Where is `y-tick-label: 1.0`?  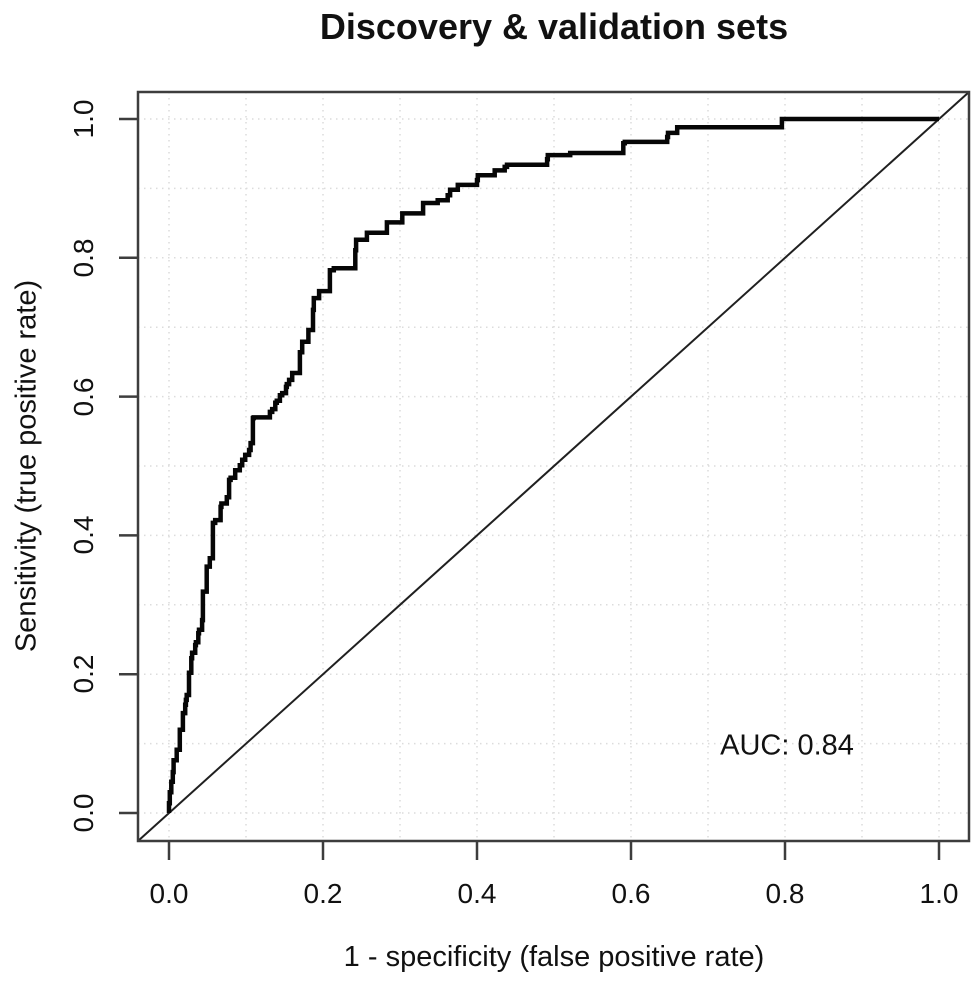
y-tick-label: 1.0 is located at coordinates (83, 119).